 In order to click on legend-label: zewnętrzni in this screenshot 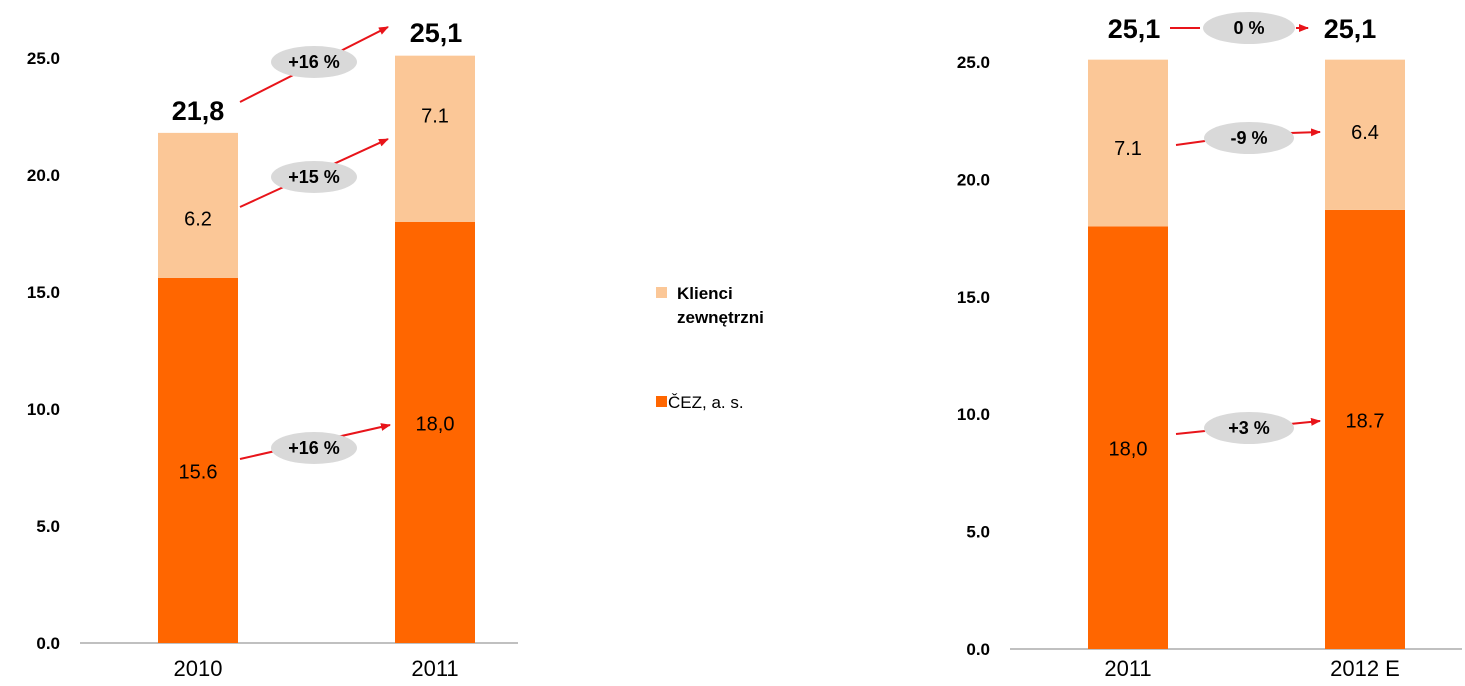, I will do `click(720, 317)`.